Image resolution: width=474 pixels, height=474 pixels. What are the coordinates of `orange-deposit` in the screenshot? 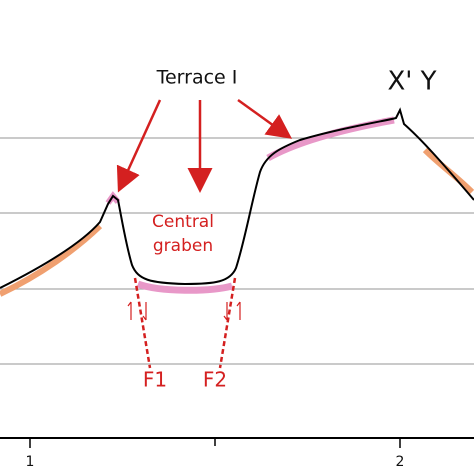 It's located at (51, 260).